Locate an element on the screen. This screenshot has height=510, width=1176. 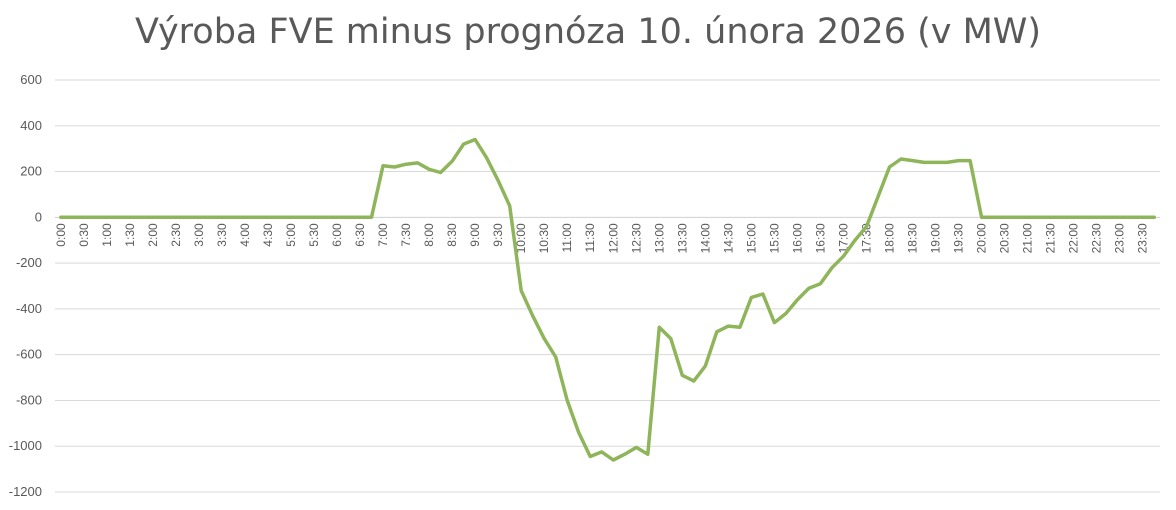
x-tick-label: 18:30 is located at coordinates (913, 238).